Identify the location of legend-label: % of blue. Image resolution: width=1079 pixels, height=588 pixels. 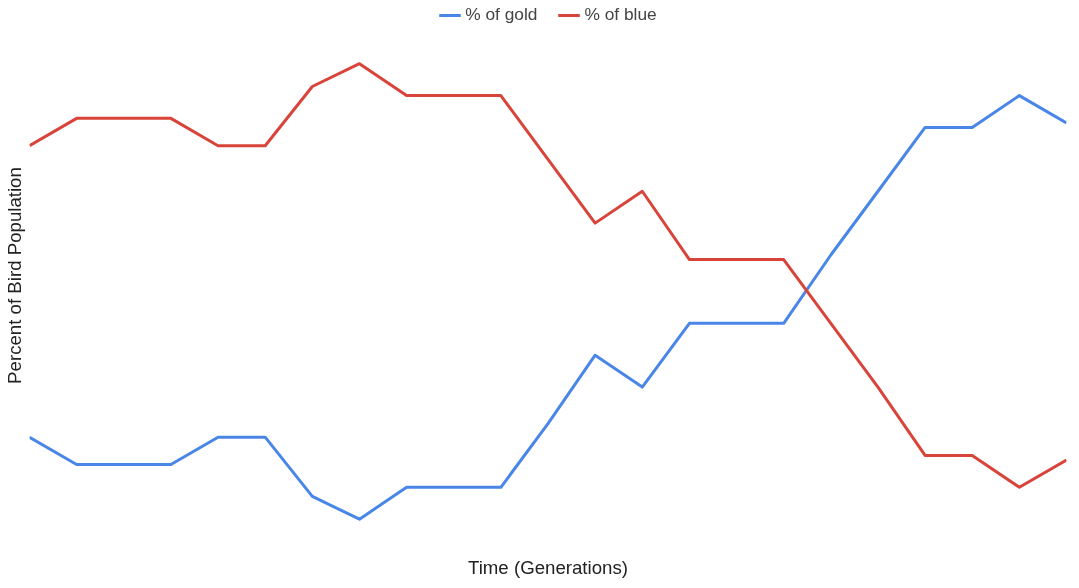
(620, 14).